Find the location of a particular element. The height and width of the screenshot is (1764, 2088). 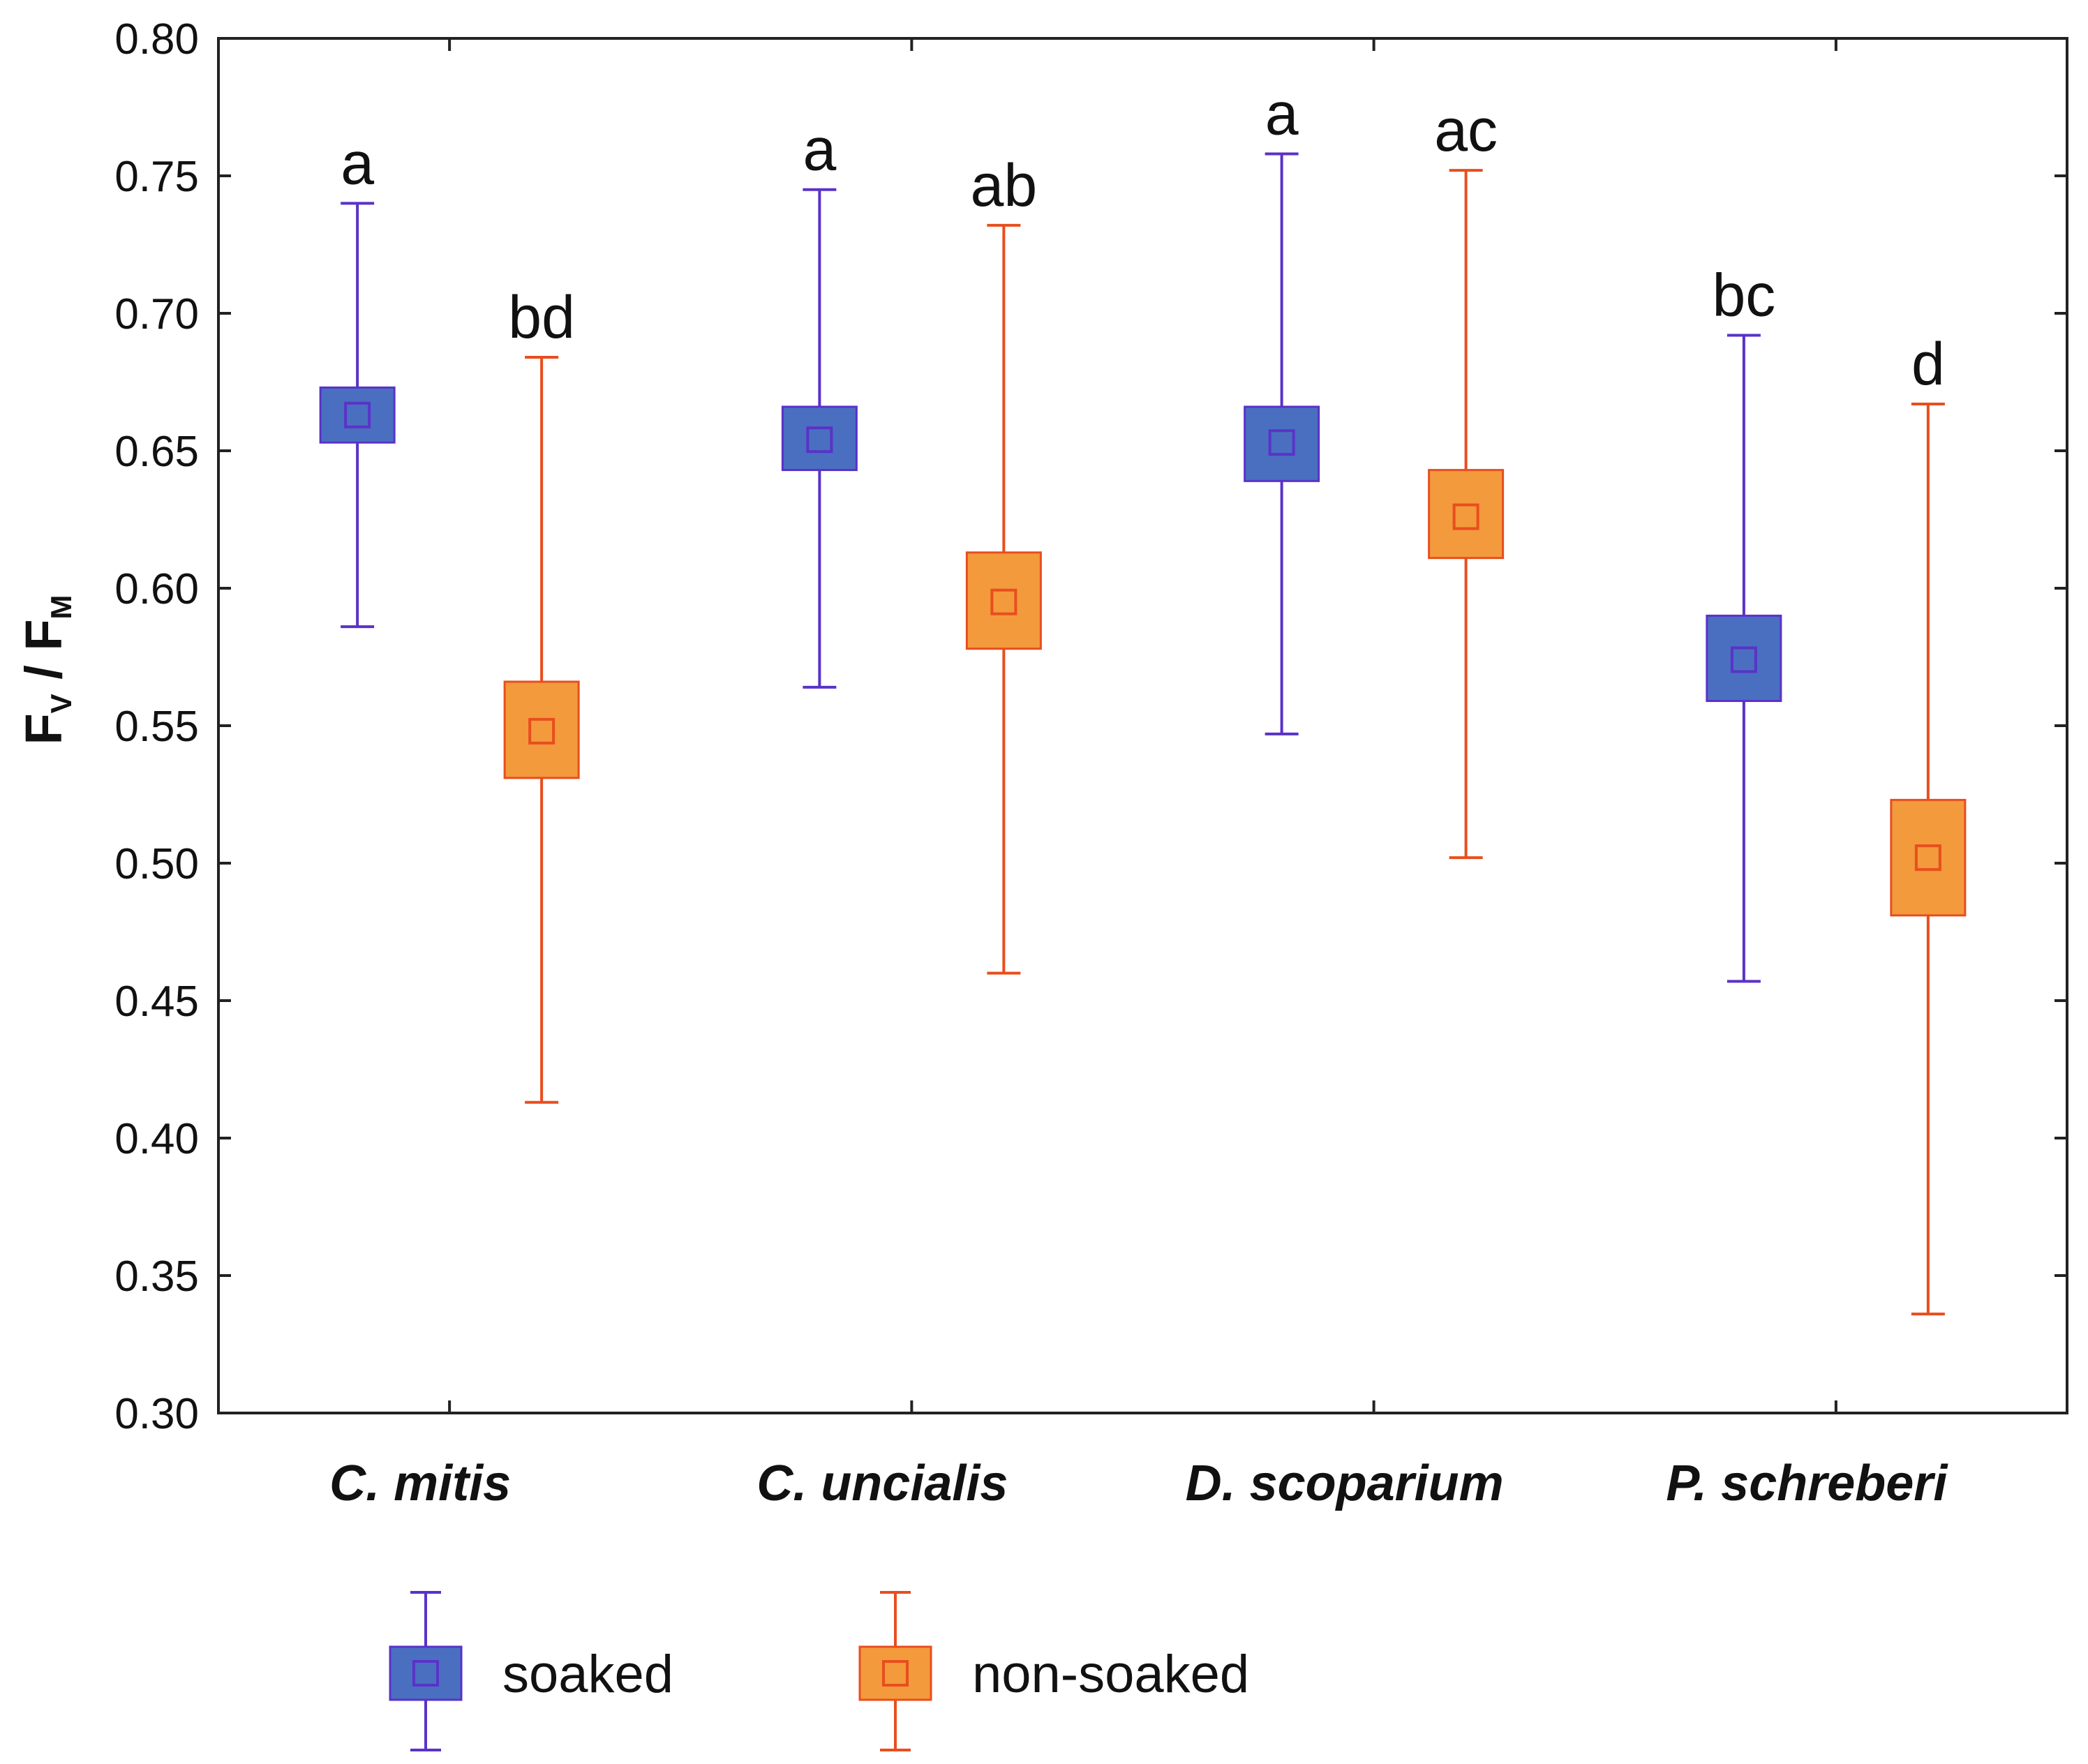

y-axis-title-text: FV / FM is located at coordinates (46, 670).